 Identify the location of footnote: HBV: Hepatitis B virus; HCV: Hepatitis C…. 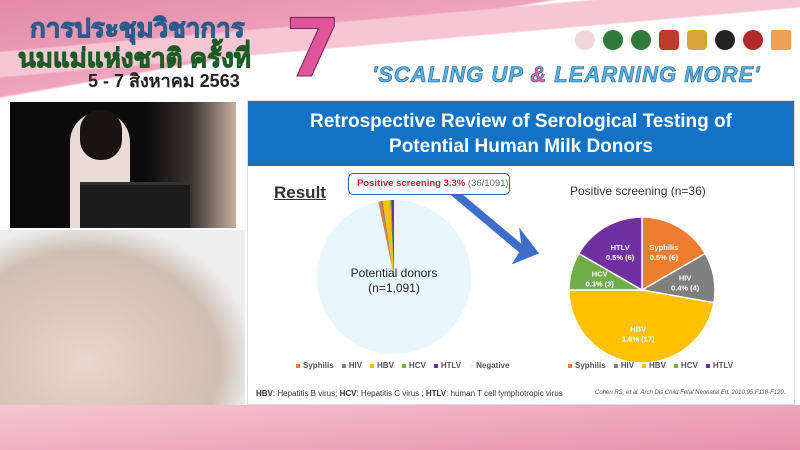
(409, 393).